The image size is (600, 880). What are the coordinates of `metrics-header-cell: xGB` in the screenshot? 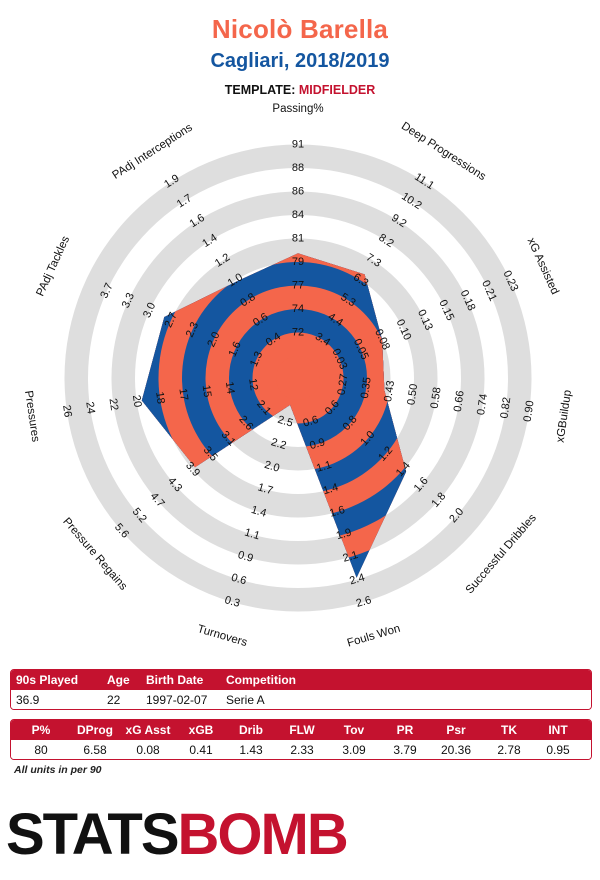 It's located at (201, 730).